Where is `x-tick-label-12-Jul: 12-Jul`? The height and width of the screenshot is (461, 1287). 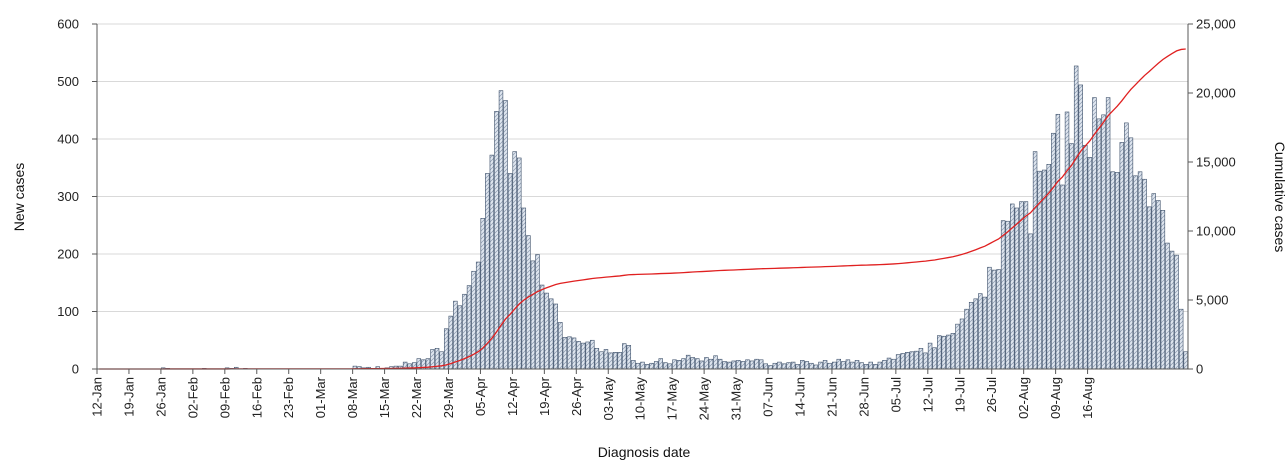 x-tick-label-12-Jul: 12-Jul is located at coordinates (927, 395).